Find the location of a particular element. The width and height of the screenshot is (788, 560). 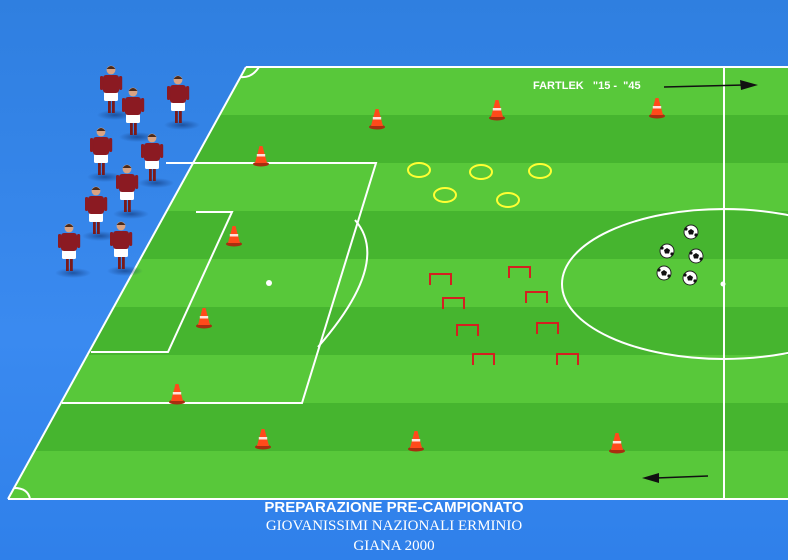

balls is located at coordinates (680, 255).